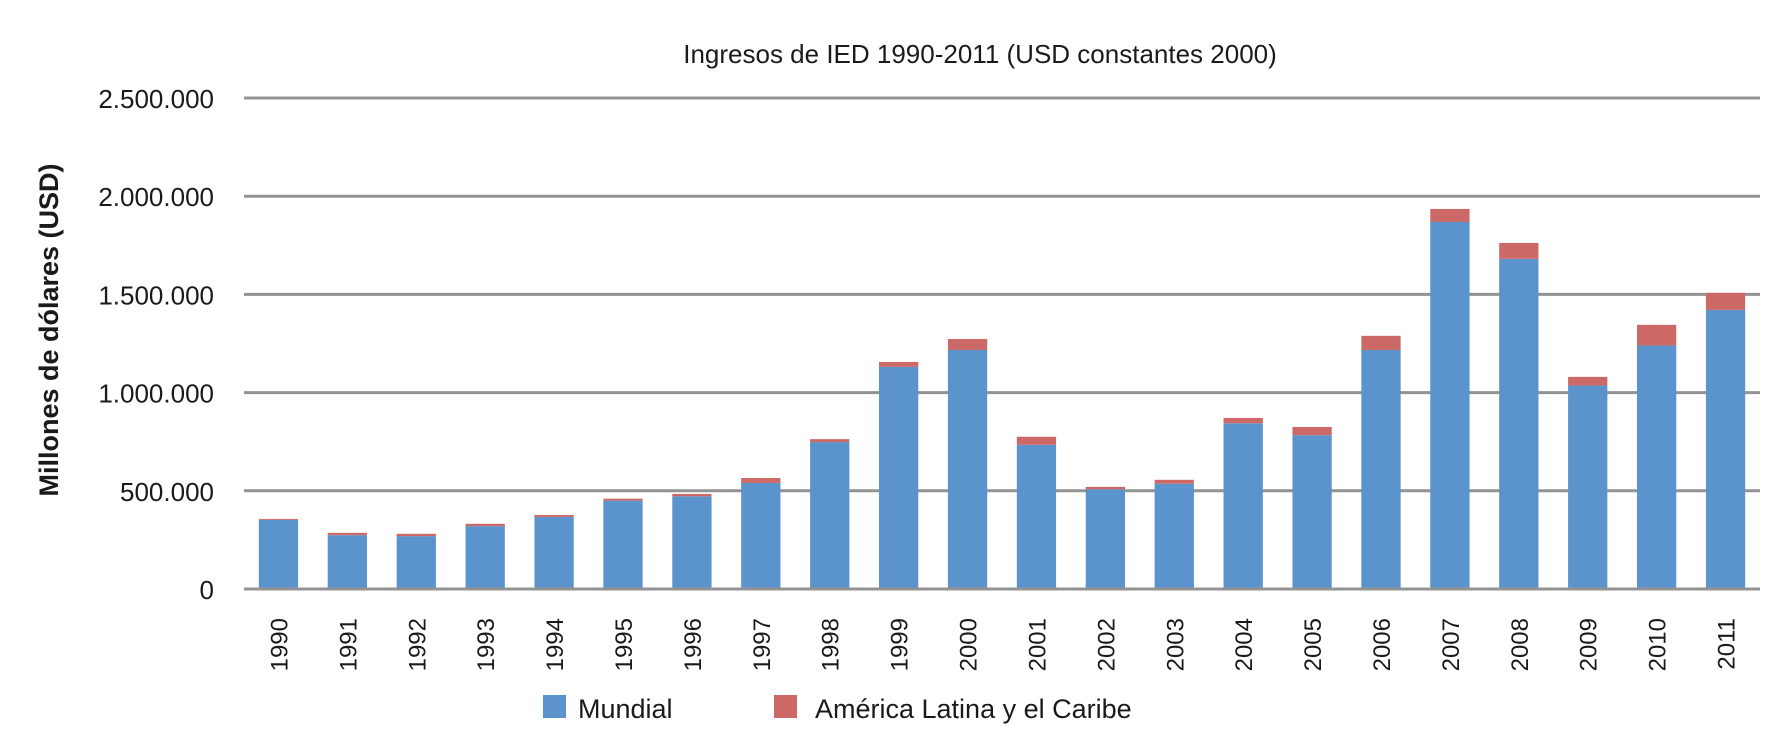 The image size is (1787, 750). Describe the element at coordinates (1589, 644) in the screenshot. I see `x-tick-label: 2009` at that location.